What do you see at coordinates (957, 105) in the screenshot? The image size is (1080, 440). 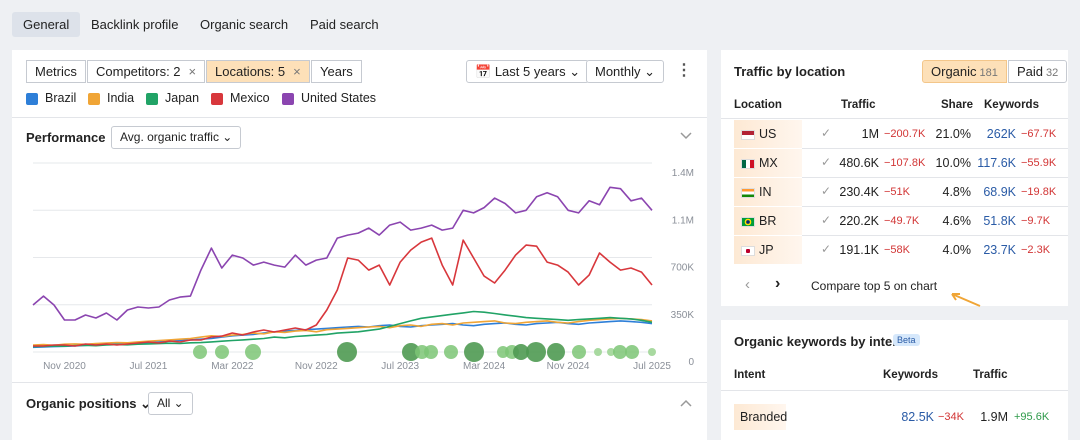 I see `column-header: Share` at bounding box center [957, 105].